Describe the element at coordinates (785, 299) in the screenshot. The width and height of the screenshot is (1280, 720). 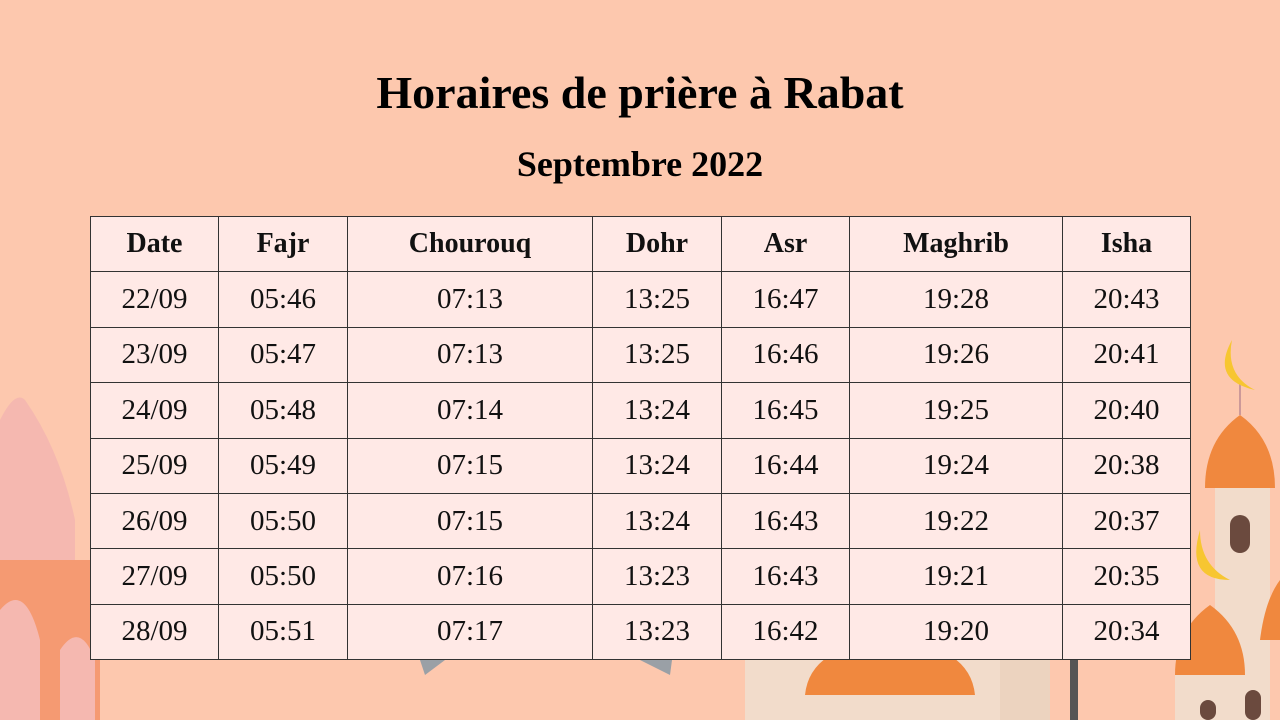
I see `cell-asr: 16:47` at that location.